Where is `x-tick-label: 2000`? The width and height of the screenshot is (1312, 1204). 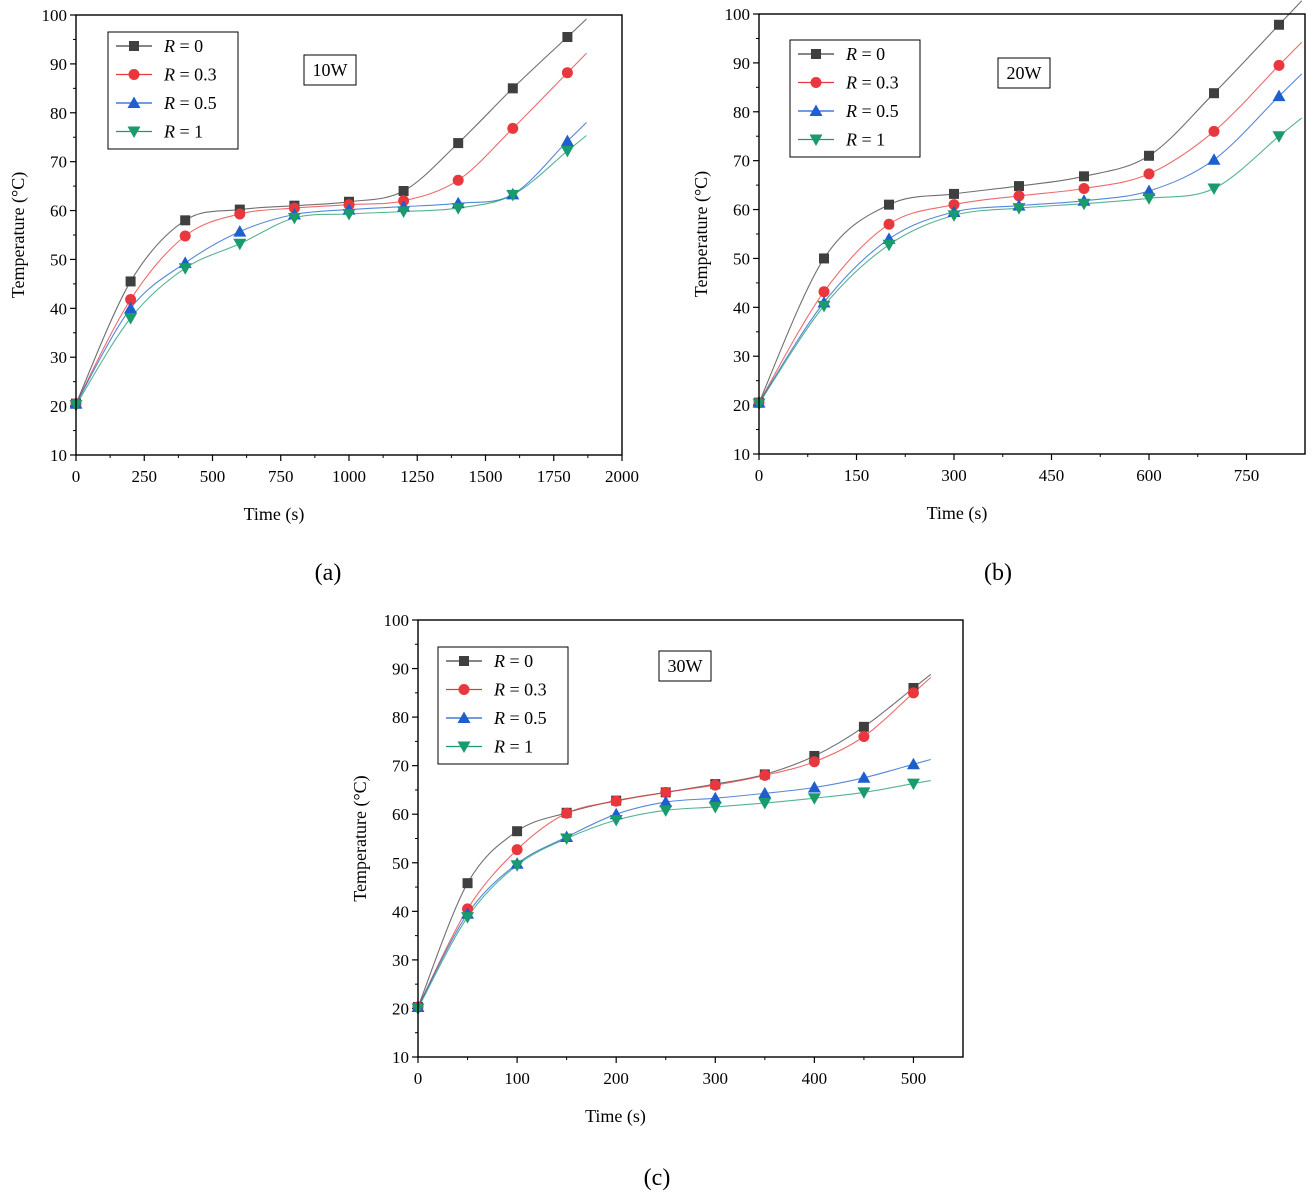 x-tick-label: 2000 is located at coordinates (622, 476).